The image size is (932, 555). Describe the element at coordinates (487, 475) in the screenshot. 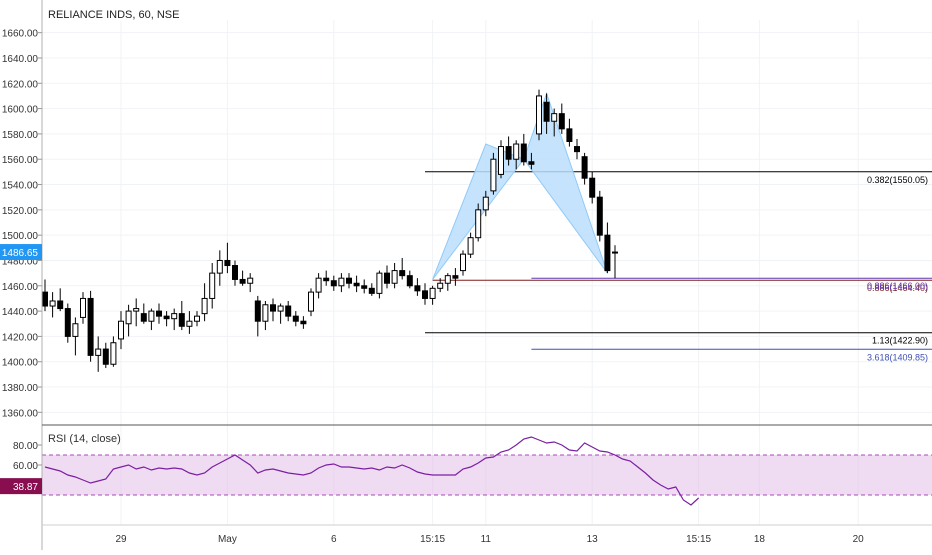

I see `rsi-band` at that location.